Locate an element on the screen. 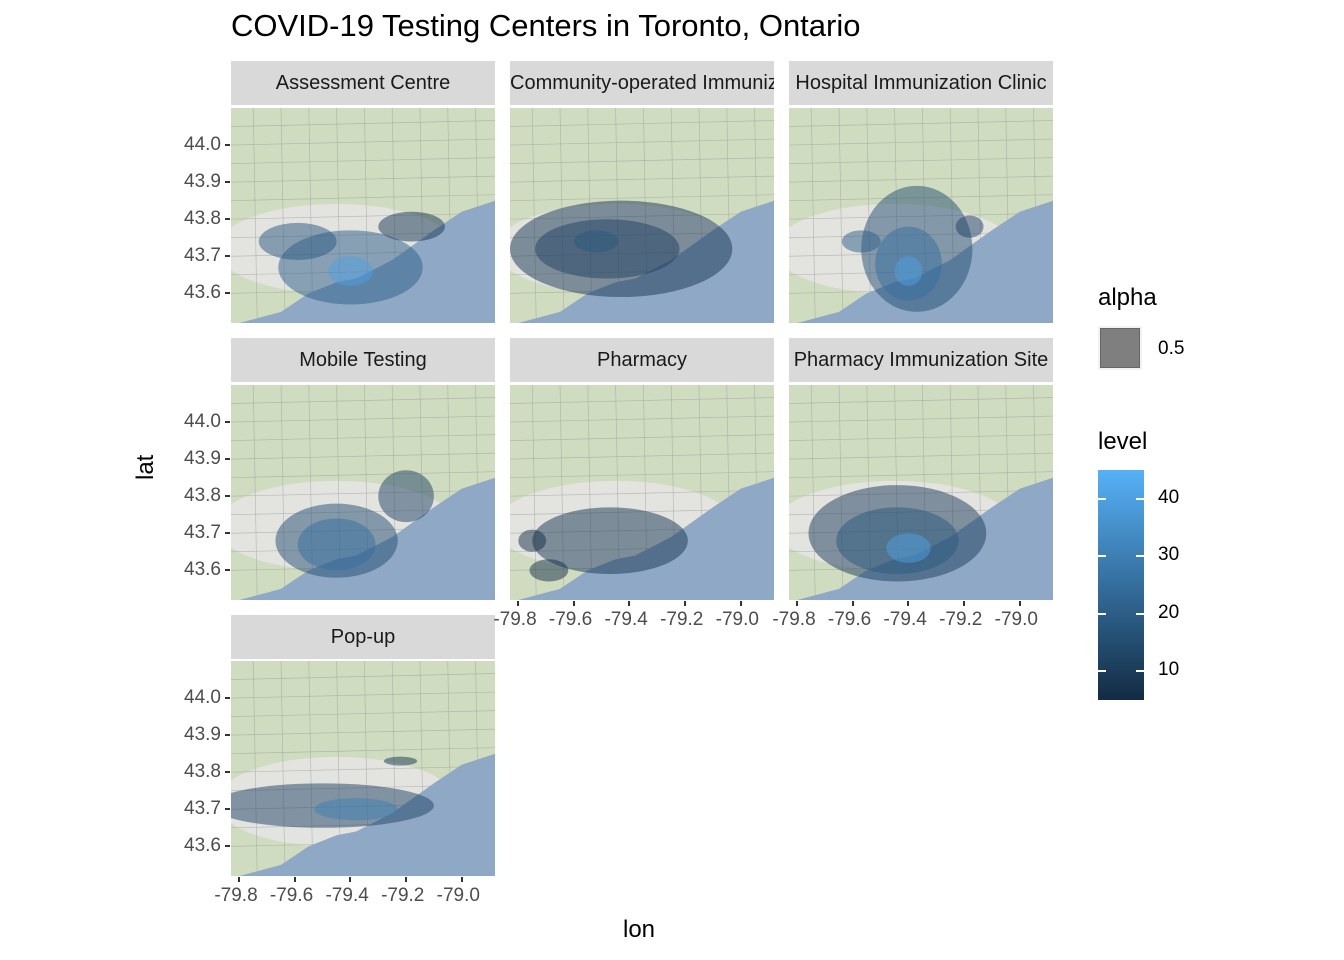 The image size is (1344, 960). facet-strip: Community-operated Immunization Clinic is located at coordinates (642, 83).